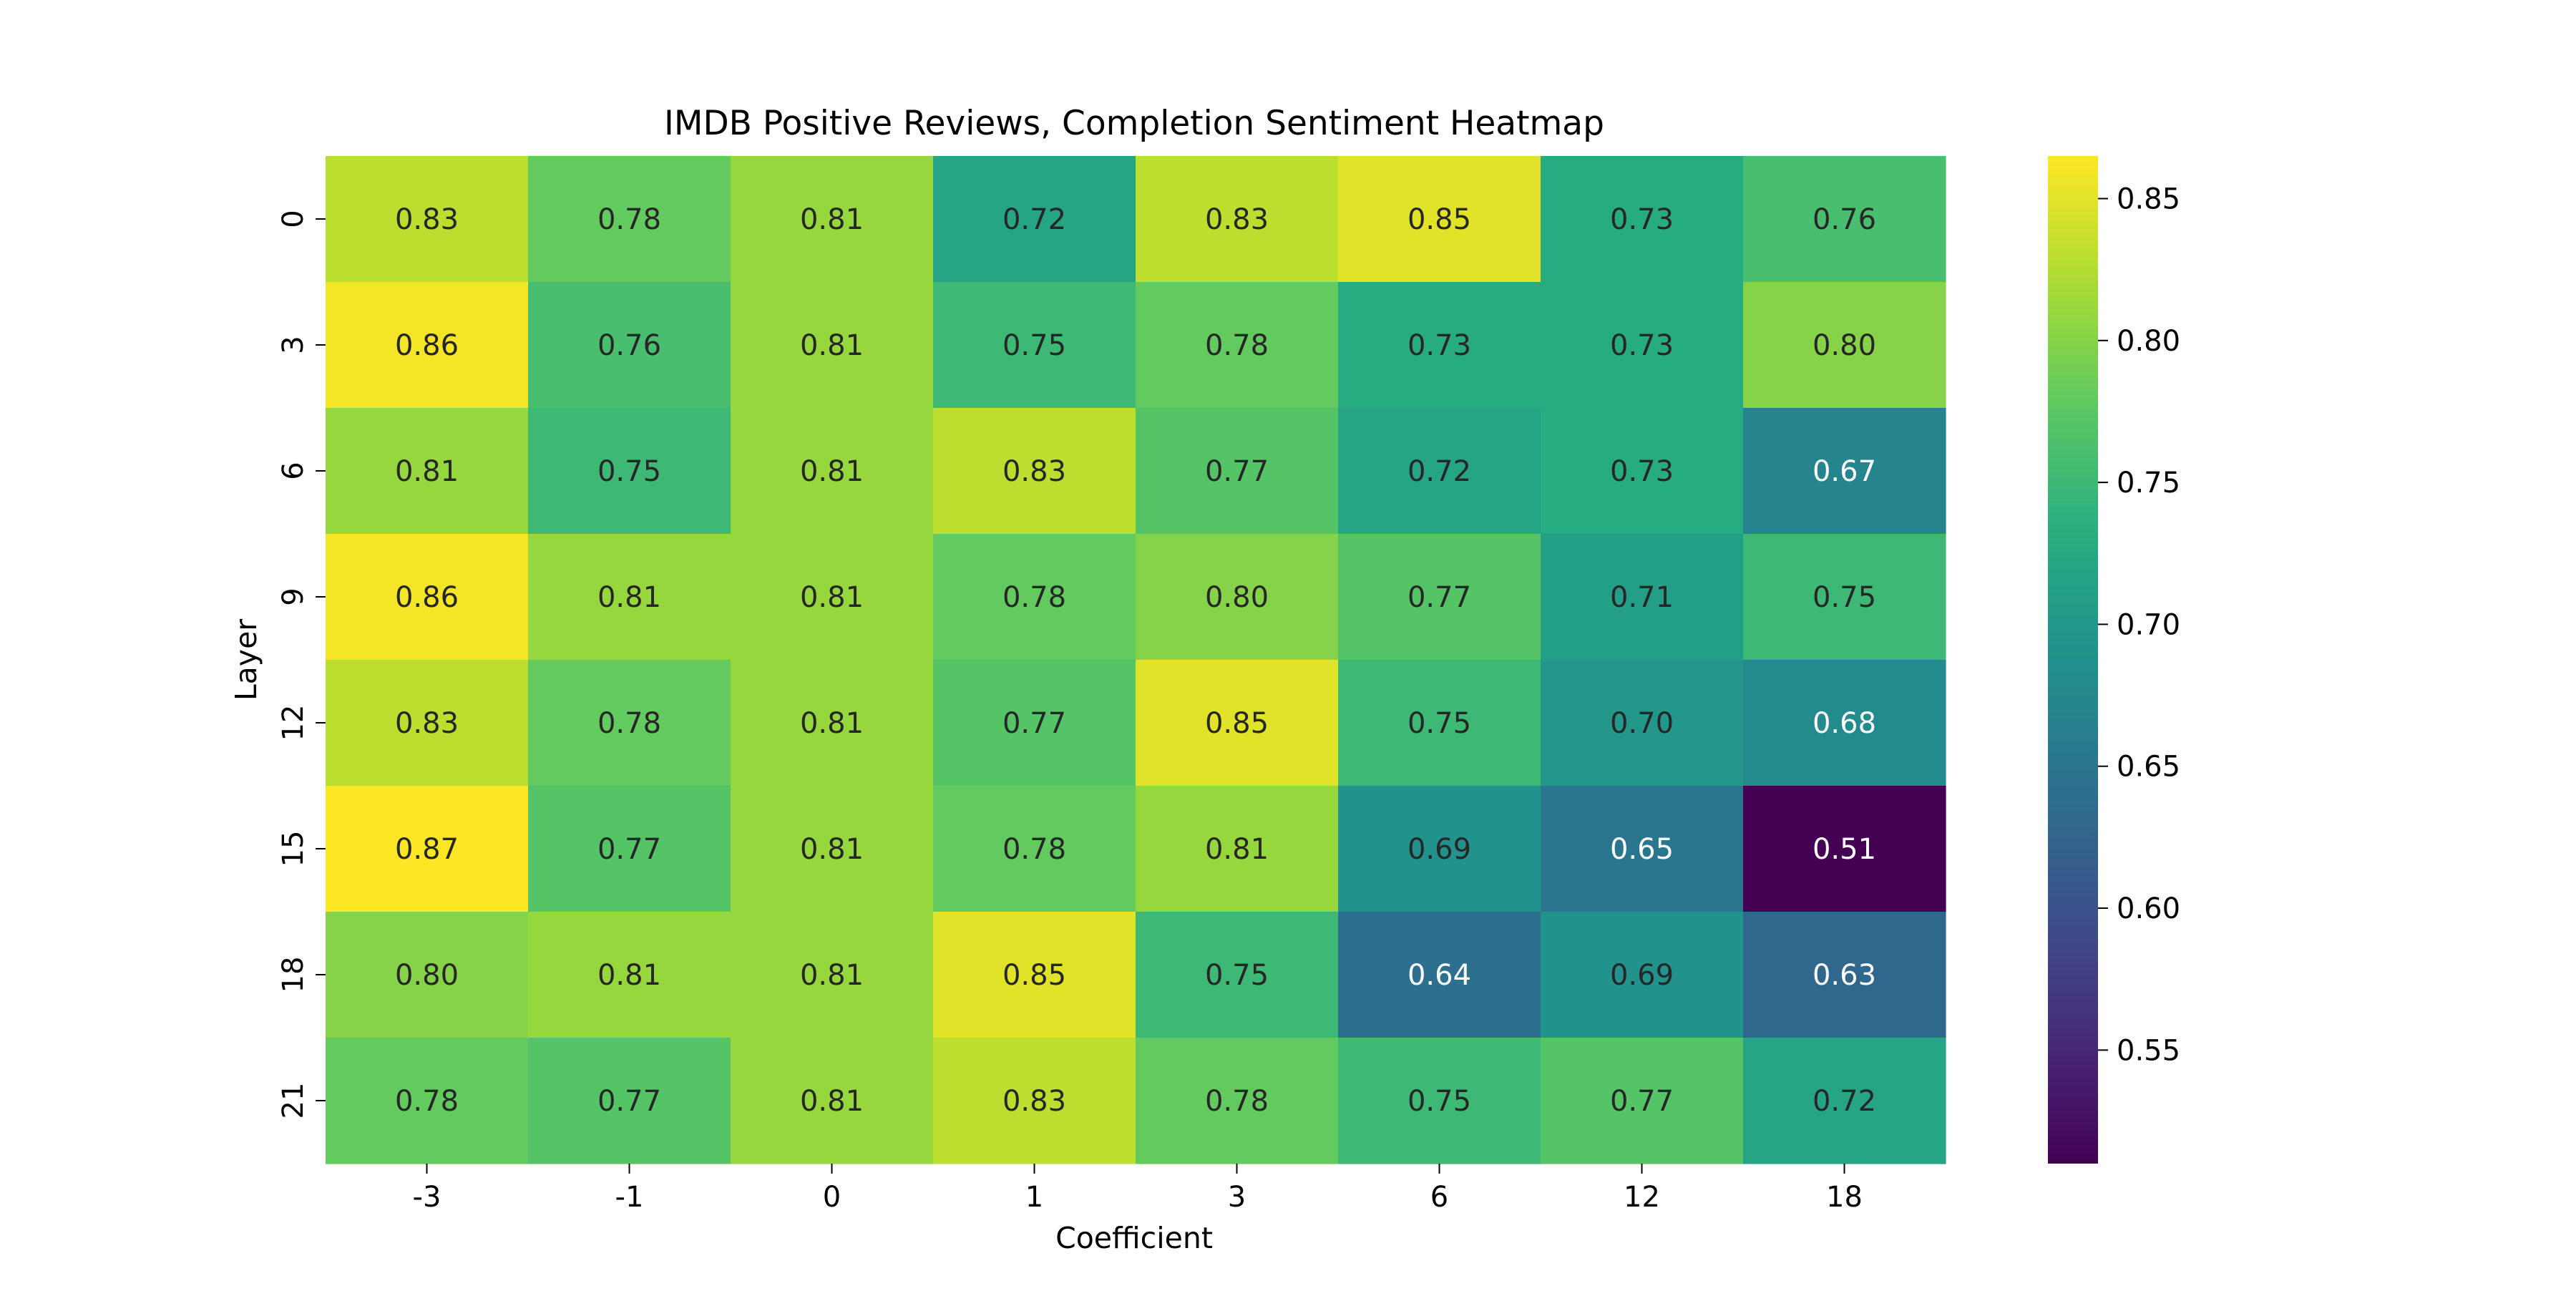 The image size is (2576, 1291). Describe the element at coordinates (2148, 198) in the screenshot. I see `colorbar-tick-label: 0.85` at that location.